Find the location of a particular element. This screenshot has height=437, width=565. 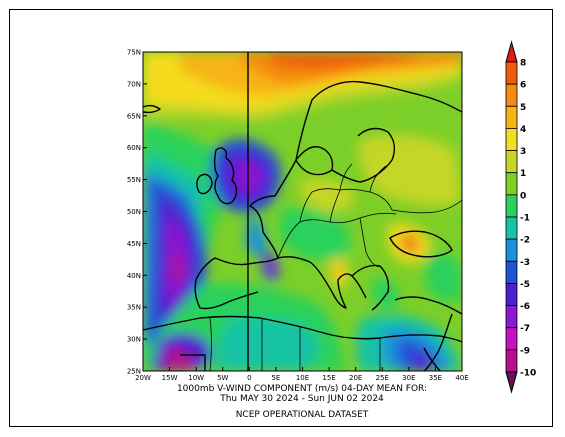

lon-tick-label: 40E is located at coordinates (461, 378).